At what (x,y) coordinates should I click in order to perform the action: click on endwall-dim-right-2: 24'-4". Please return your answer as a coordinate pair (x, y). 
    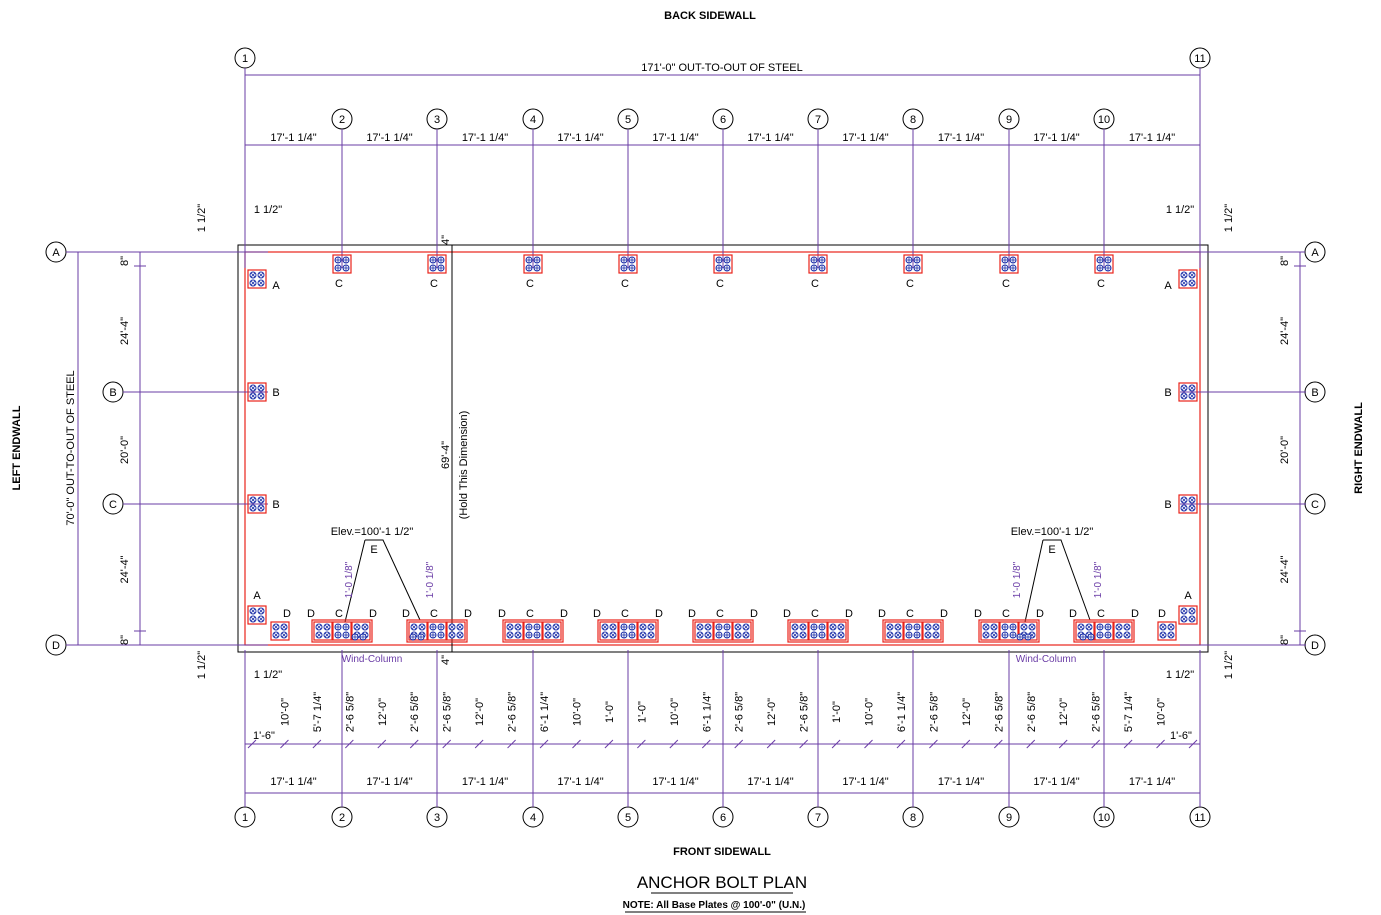
    Looking at the image, I should click on (1285, 331).